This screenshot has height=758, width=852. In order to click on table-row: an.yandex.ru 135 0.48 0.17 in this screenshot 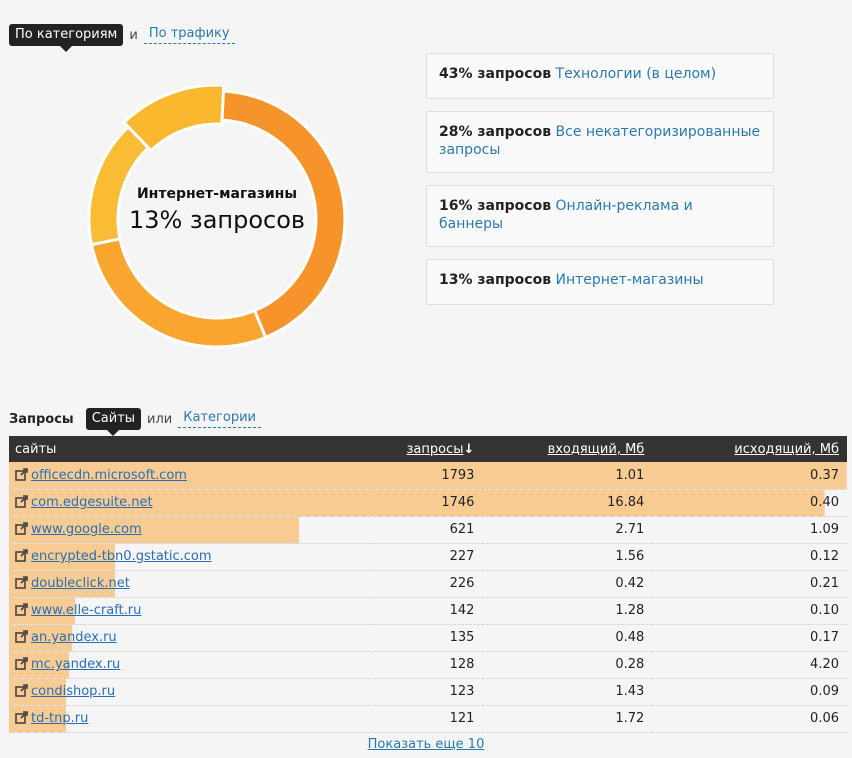, I will do `click(428, 638)`.